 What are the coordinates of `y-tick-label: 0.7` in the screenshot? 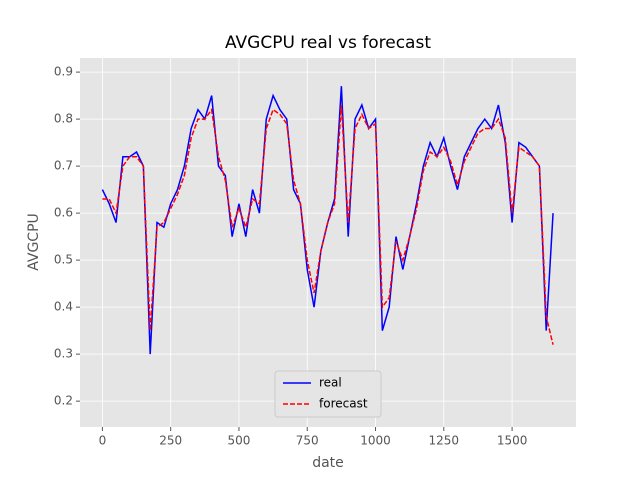 It's located at (63, 166).